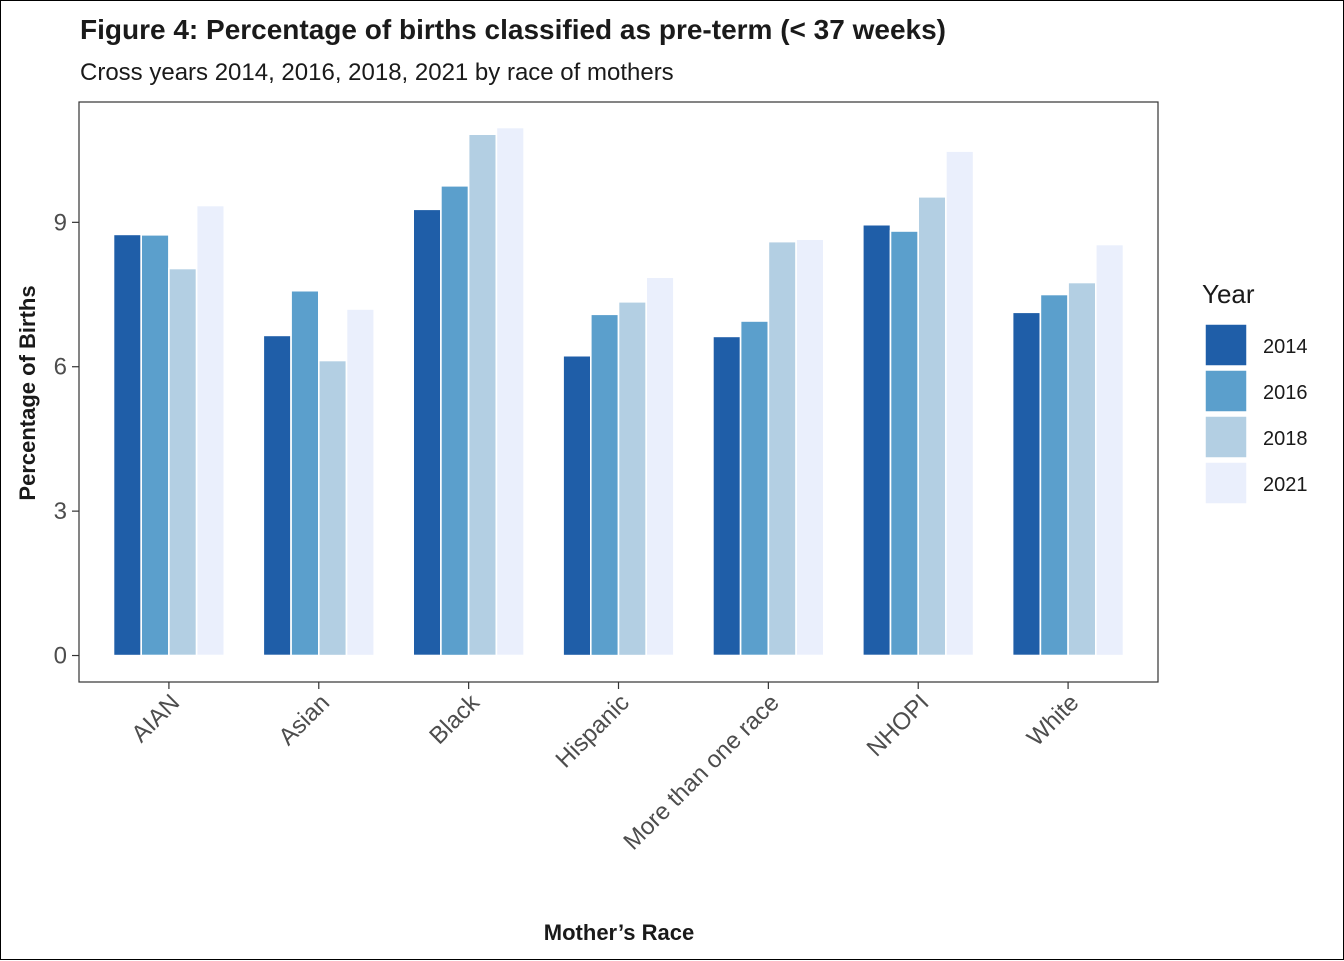  What do you see at coordinates (1226, 345) in the screenshot?
I see `legend-key-2014` at bounding box center [1226, 345].